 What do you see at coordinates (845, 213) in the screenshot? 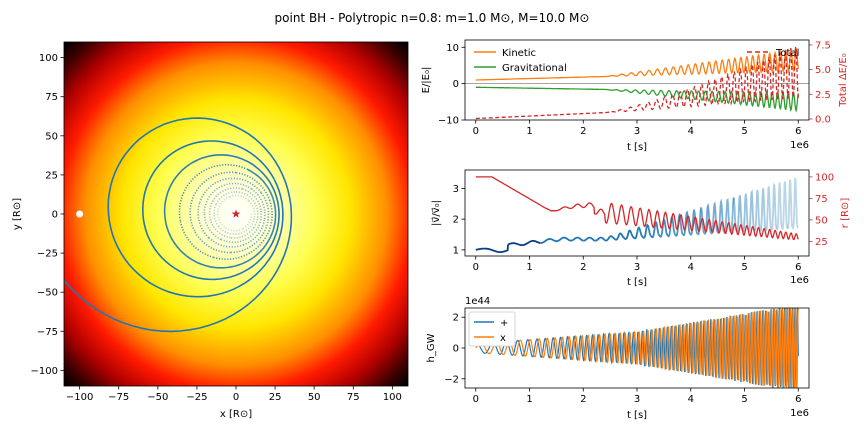
I see `velocity-ylabel-right: r [R⊙]` at bounding box center [845, 213].